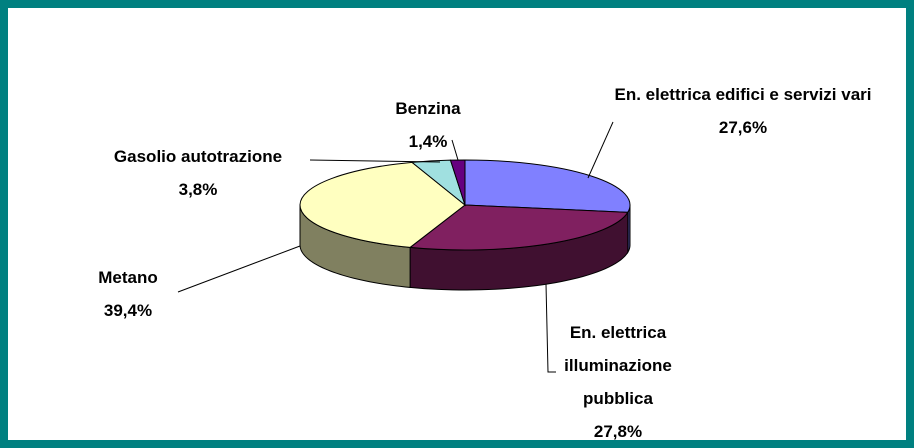 This screenshot has width=914, height=448. What do you see at coordinates (128, 310) in the screenshot?
I see `value-label: 39,4%` at bounding box center [128, 310].